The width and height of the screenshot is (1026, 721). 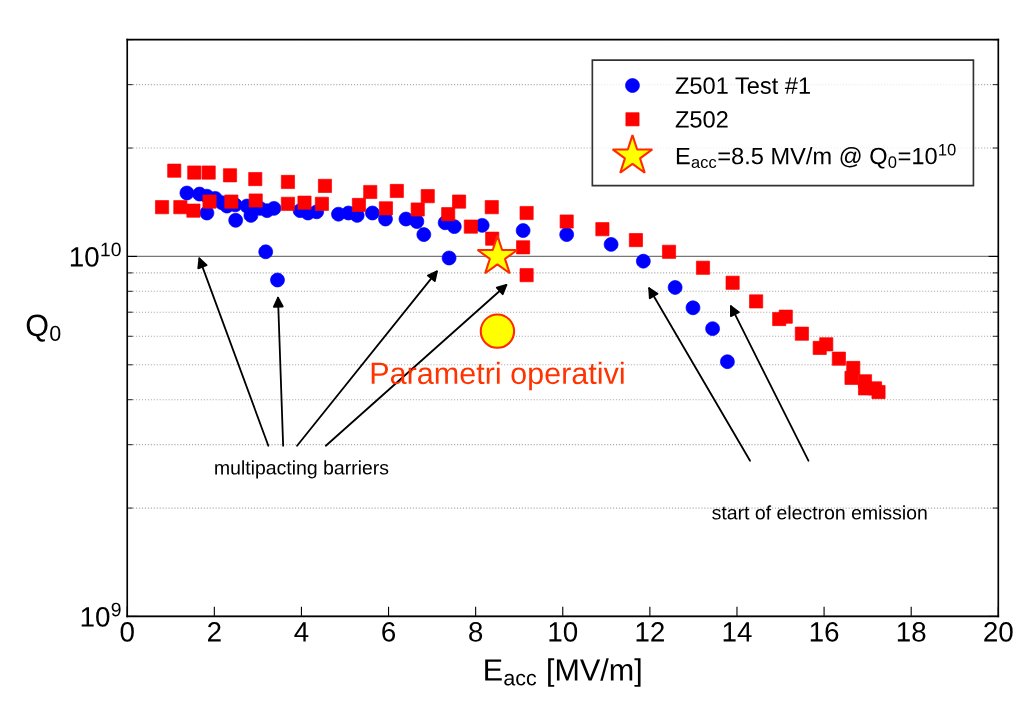 What do you see at coordinates (95, 254) in the screenshot?
I see `y-tick-label: 10$^{10}$` at bounding box center [95, 254].